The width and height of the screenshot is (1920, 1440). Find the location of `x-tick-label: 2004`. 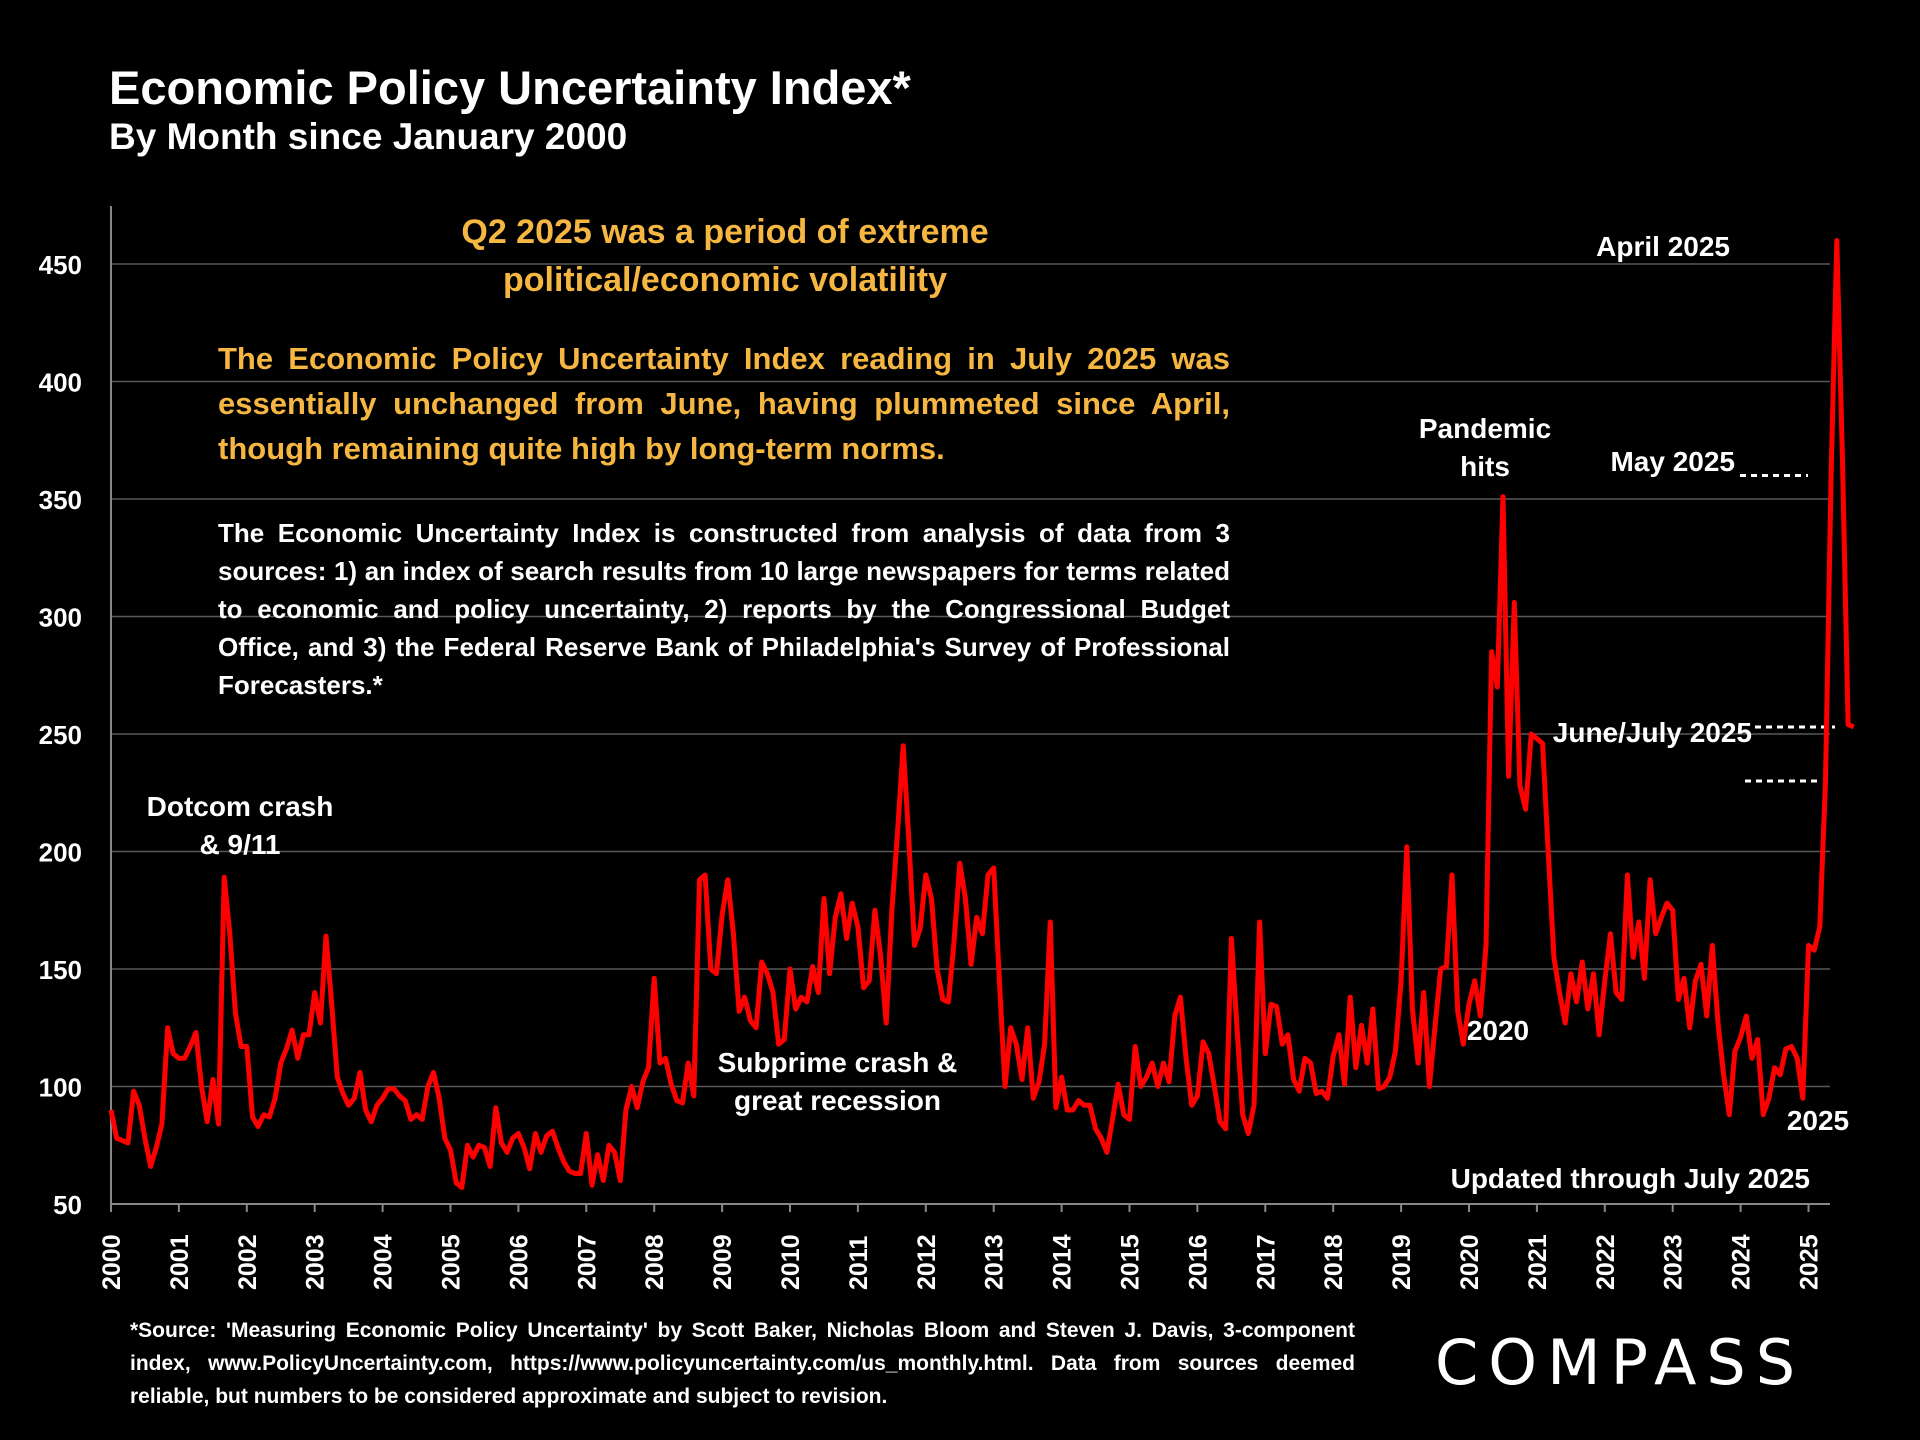

x-tick-label: 2004 is located at coordinates (384, 1262).